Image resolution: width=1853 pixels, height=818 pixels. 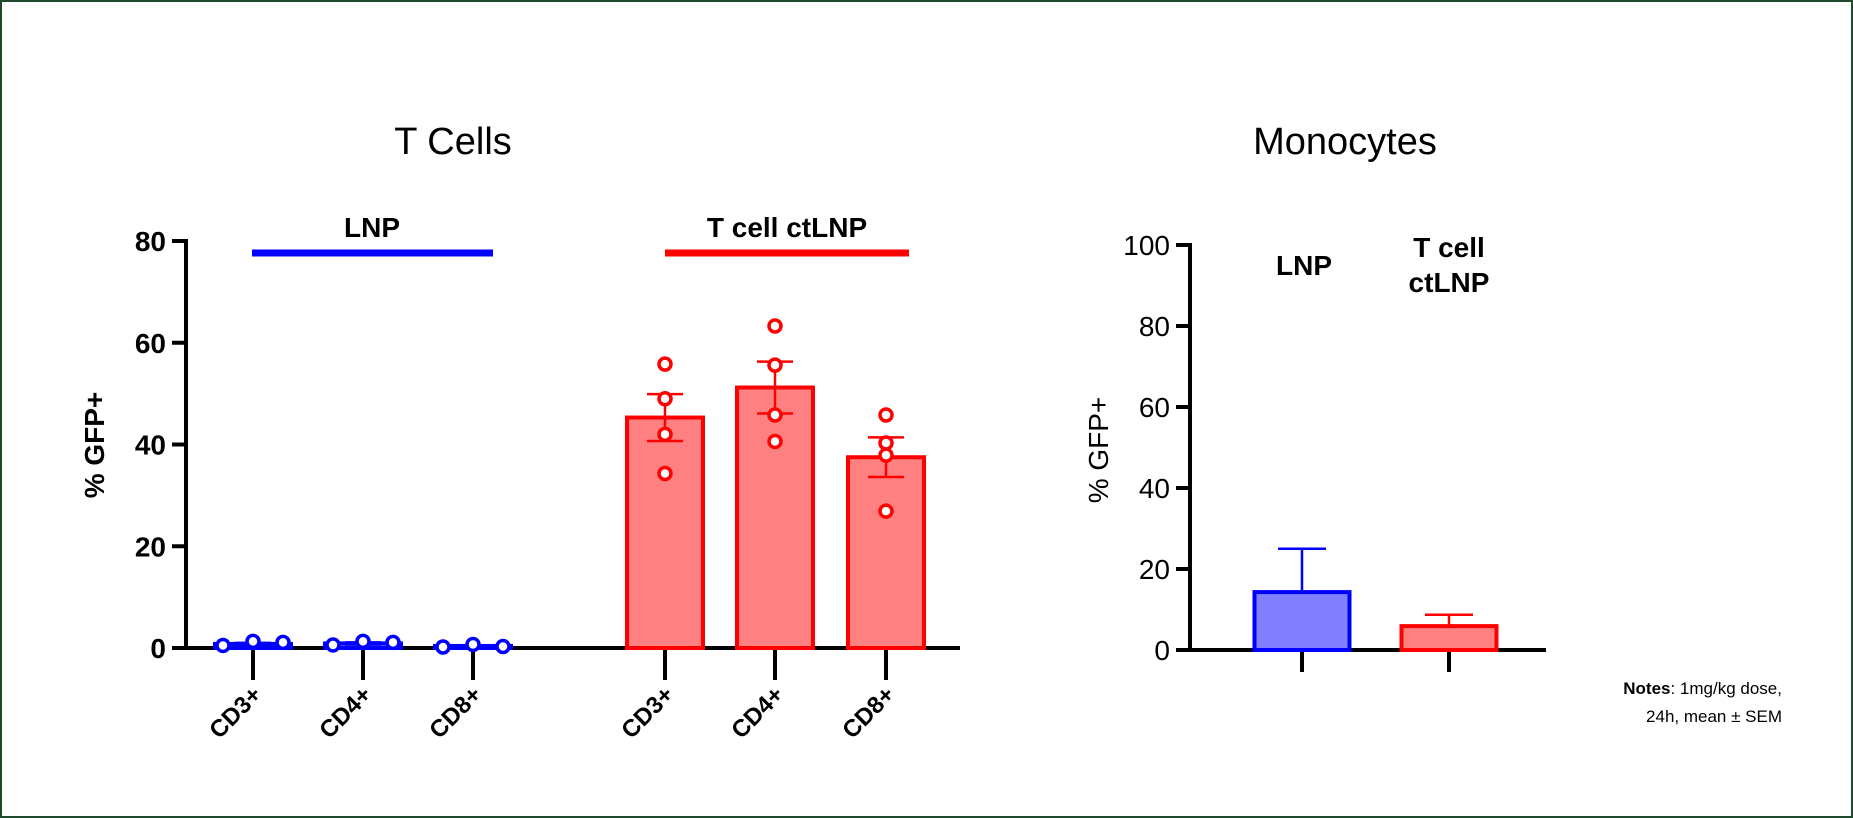 What do you see at coordinates (453, 142) in the screenshot?
I see `t-cells-title: T Cells` at bounding box center [453, 142].